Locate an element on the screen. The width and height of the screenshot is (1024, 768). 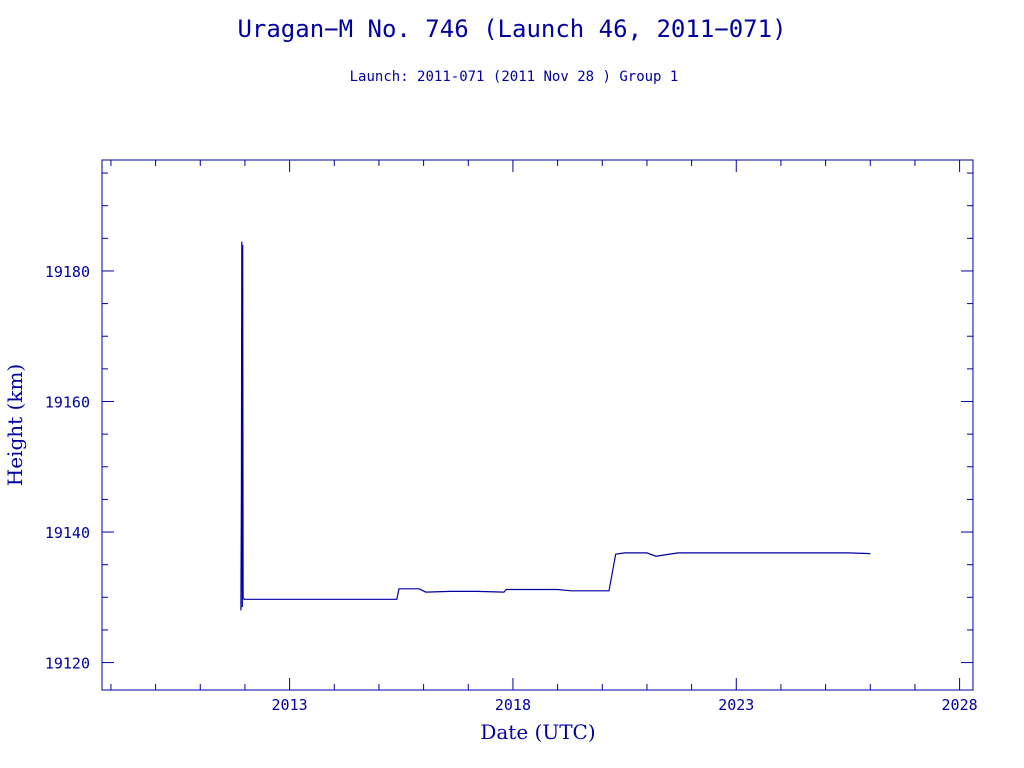
y-tick-label: 19160 is located at coordinates (67, 403).